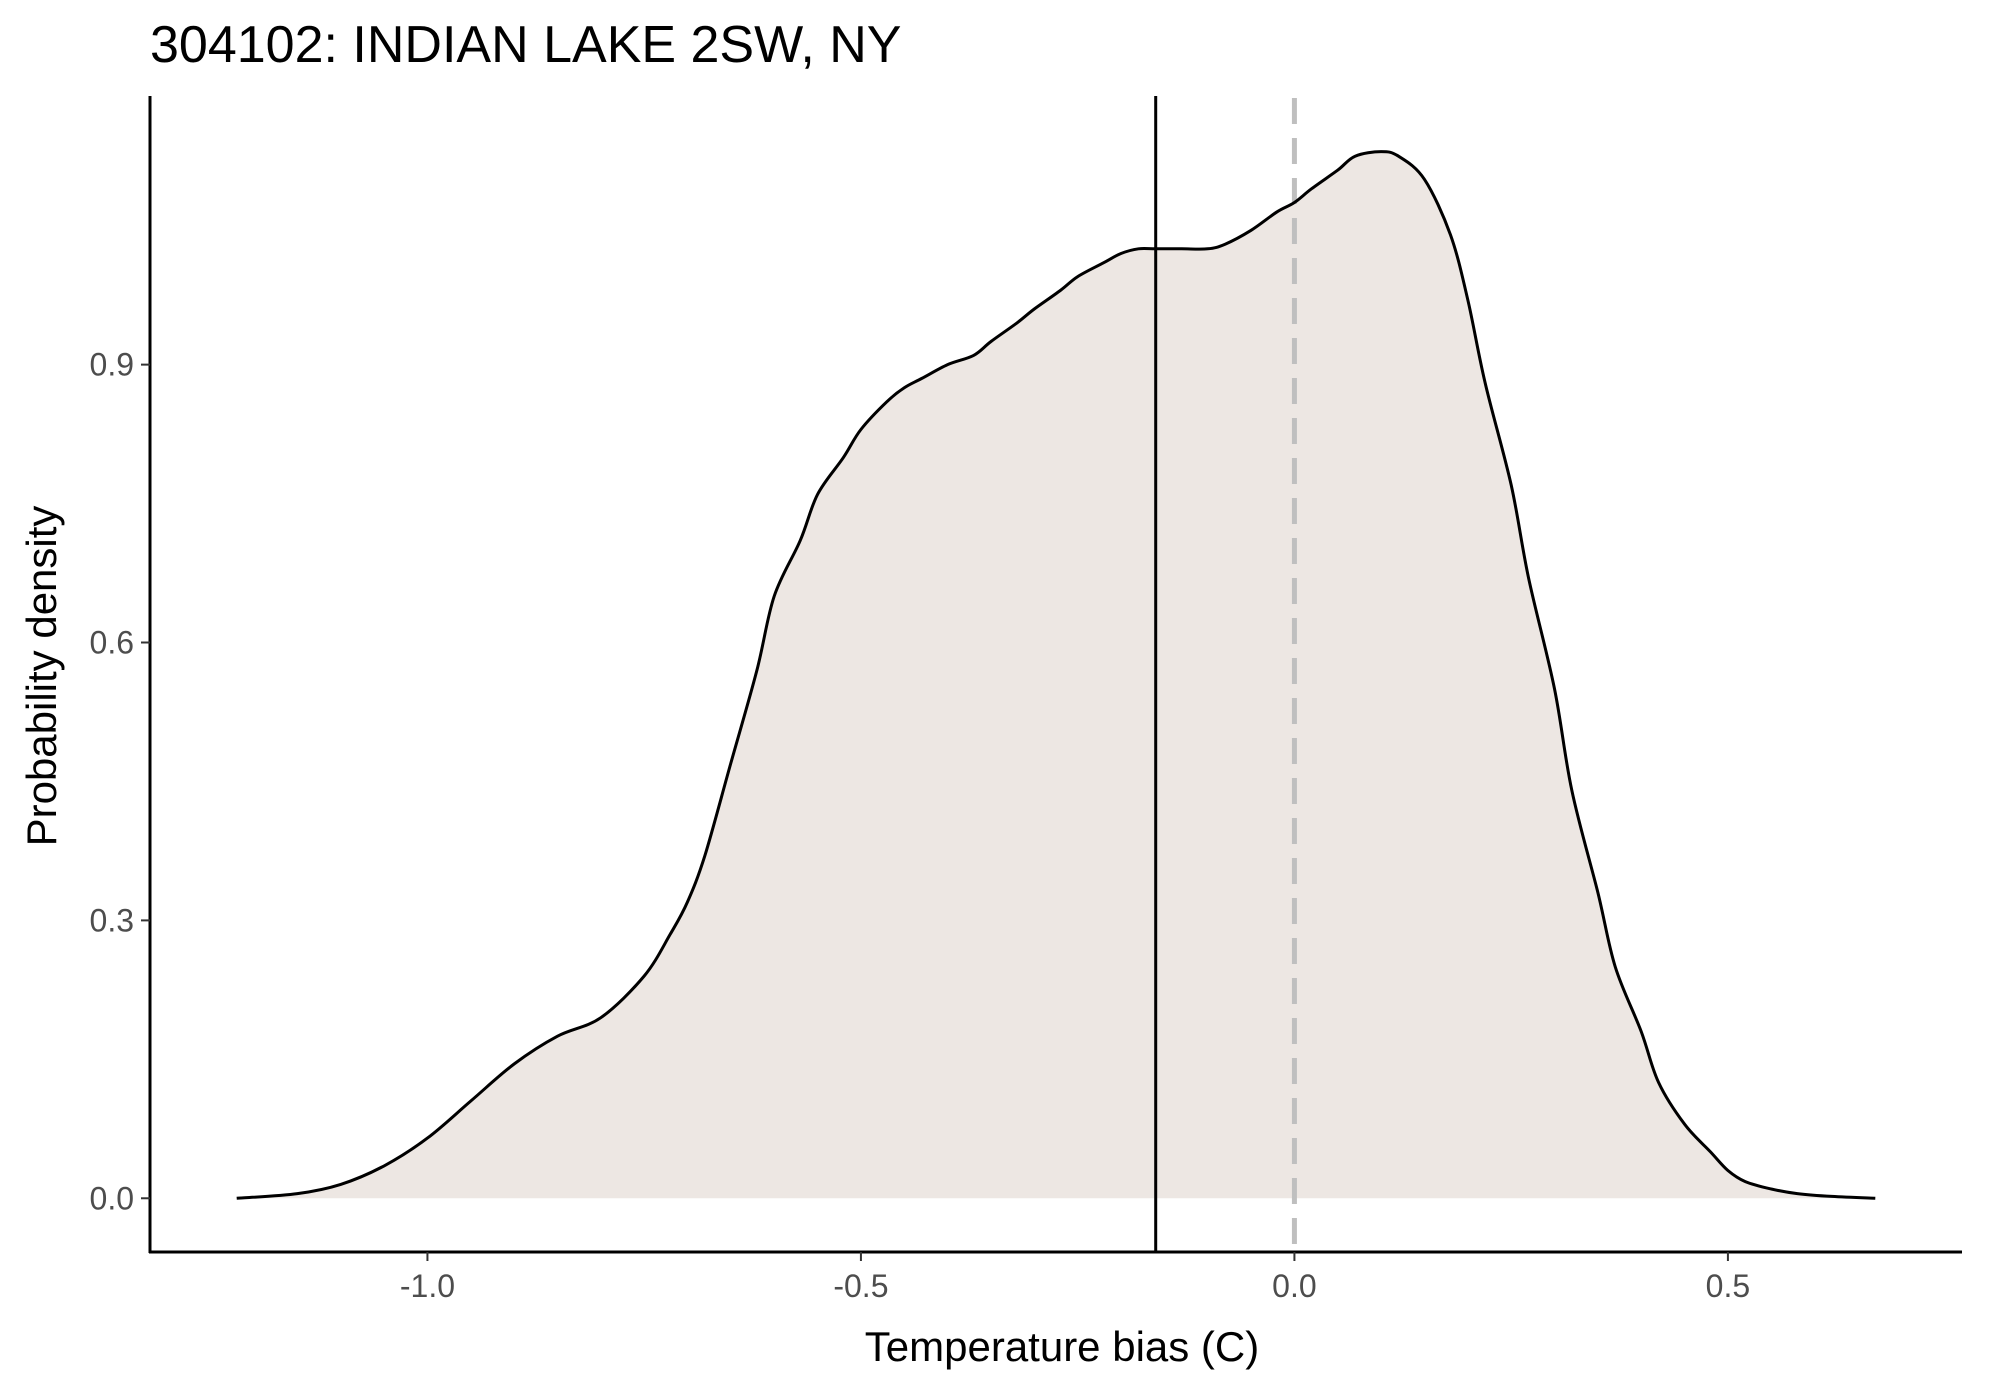 This screenshot has height=1389, width=1990. Describe the element at coordinates (860, 1286) in the screenshot. I see `x-tick-label: -0.5` at that location.